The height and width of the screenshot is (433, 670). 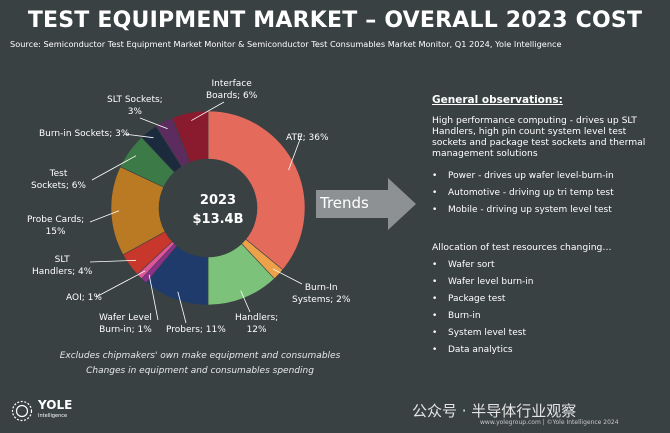 What do you see at coordinates (321, 288) in the screenshot?
I see `label-burnin-systems-line1: Burn-In` at bounding box center [321, 288].